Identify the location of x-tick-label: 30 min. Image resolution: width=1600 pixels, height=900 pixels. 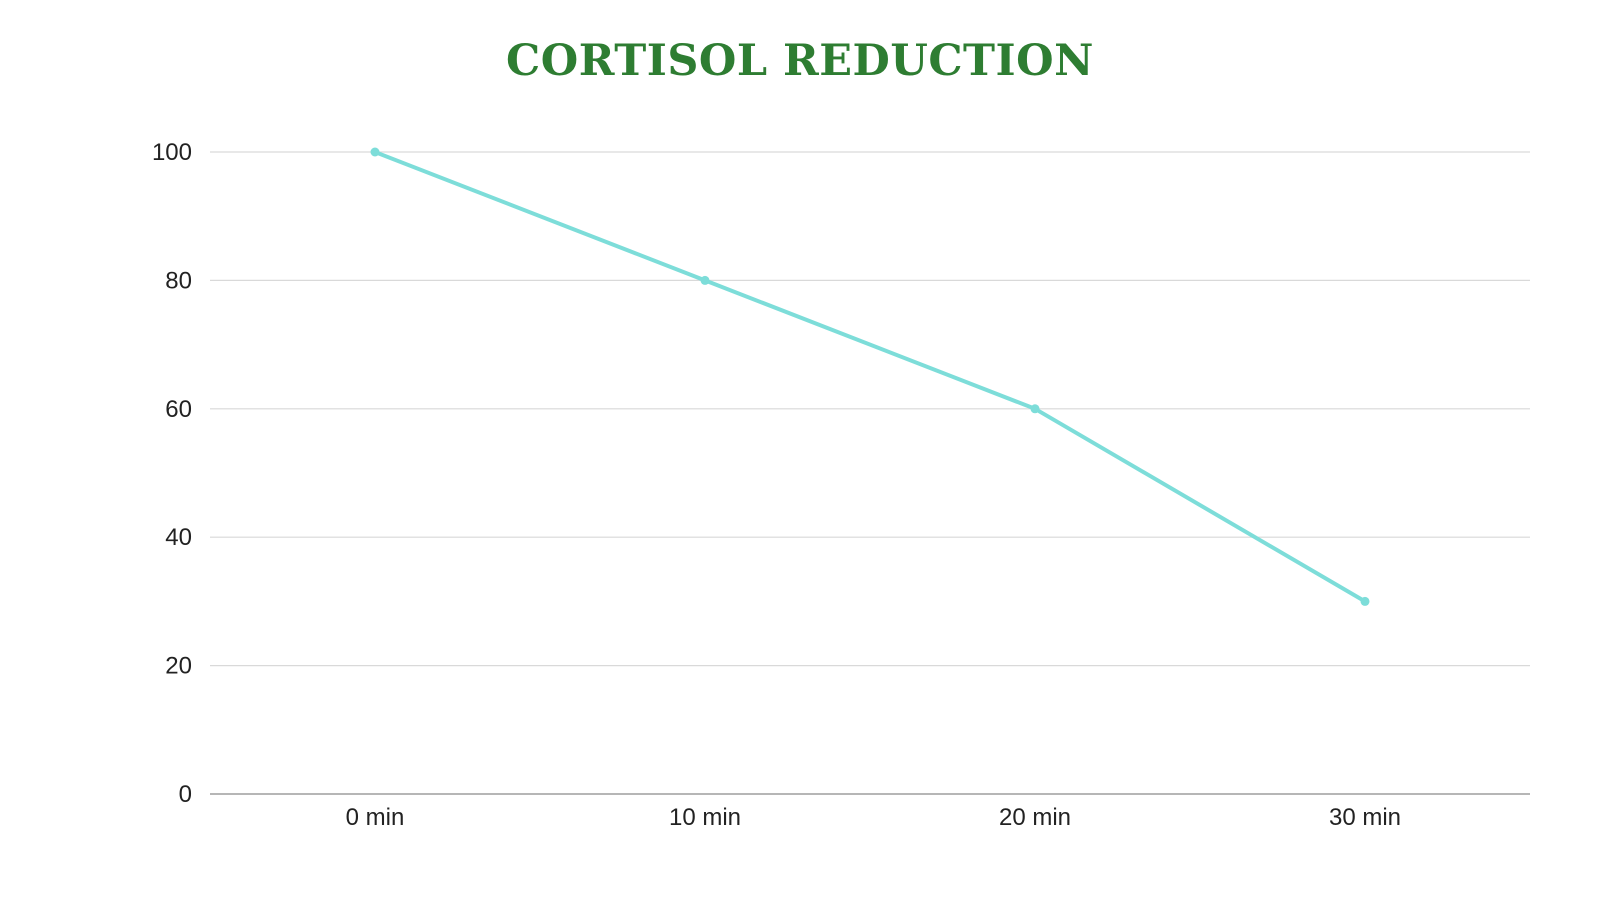
(1365, 817).